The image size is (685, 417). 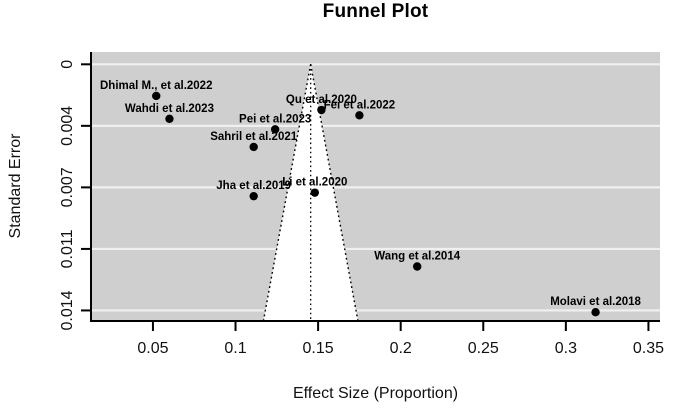 What do you see at coordinates (287, 193) in the screenshot?
I see `funnel-left-edge-line` at bounding box center [287, 193].